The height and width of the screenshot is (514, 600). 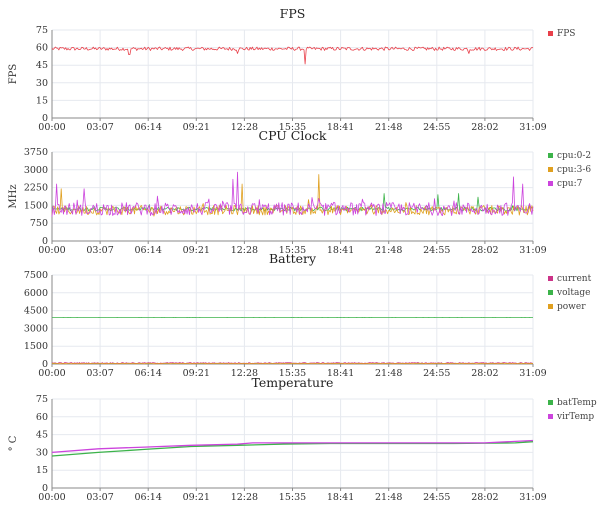 I want to click on chart-title: CPU Clock, so click(x=293, y=135).